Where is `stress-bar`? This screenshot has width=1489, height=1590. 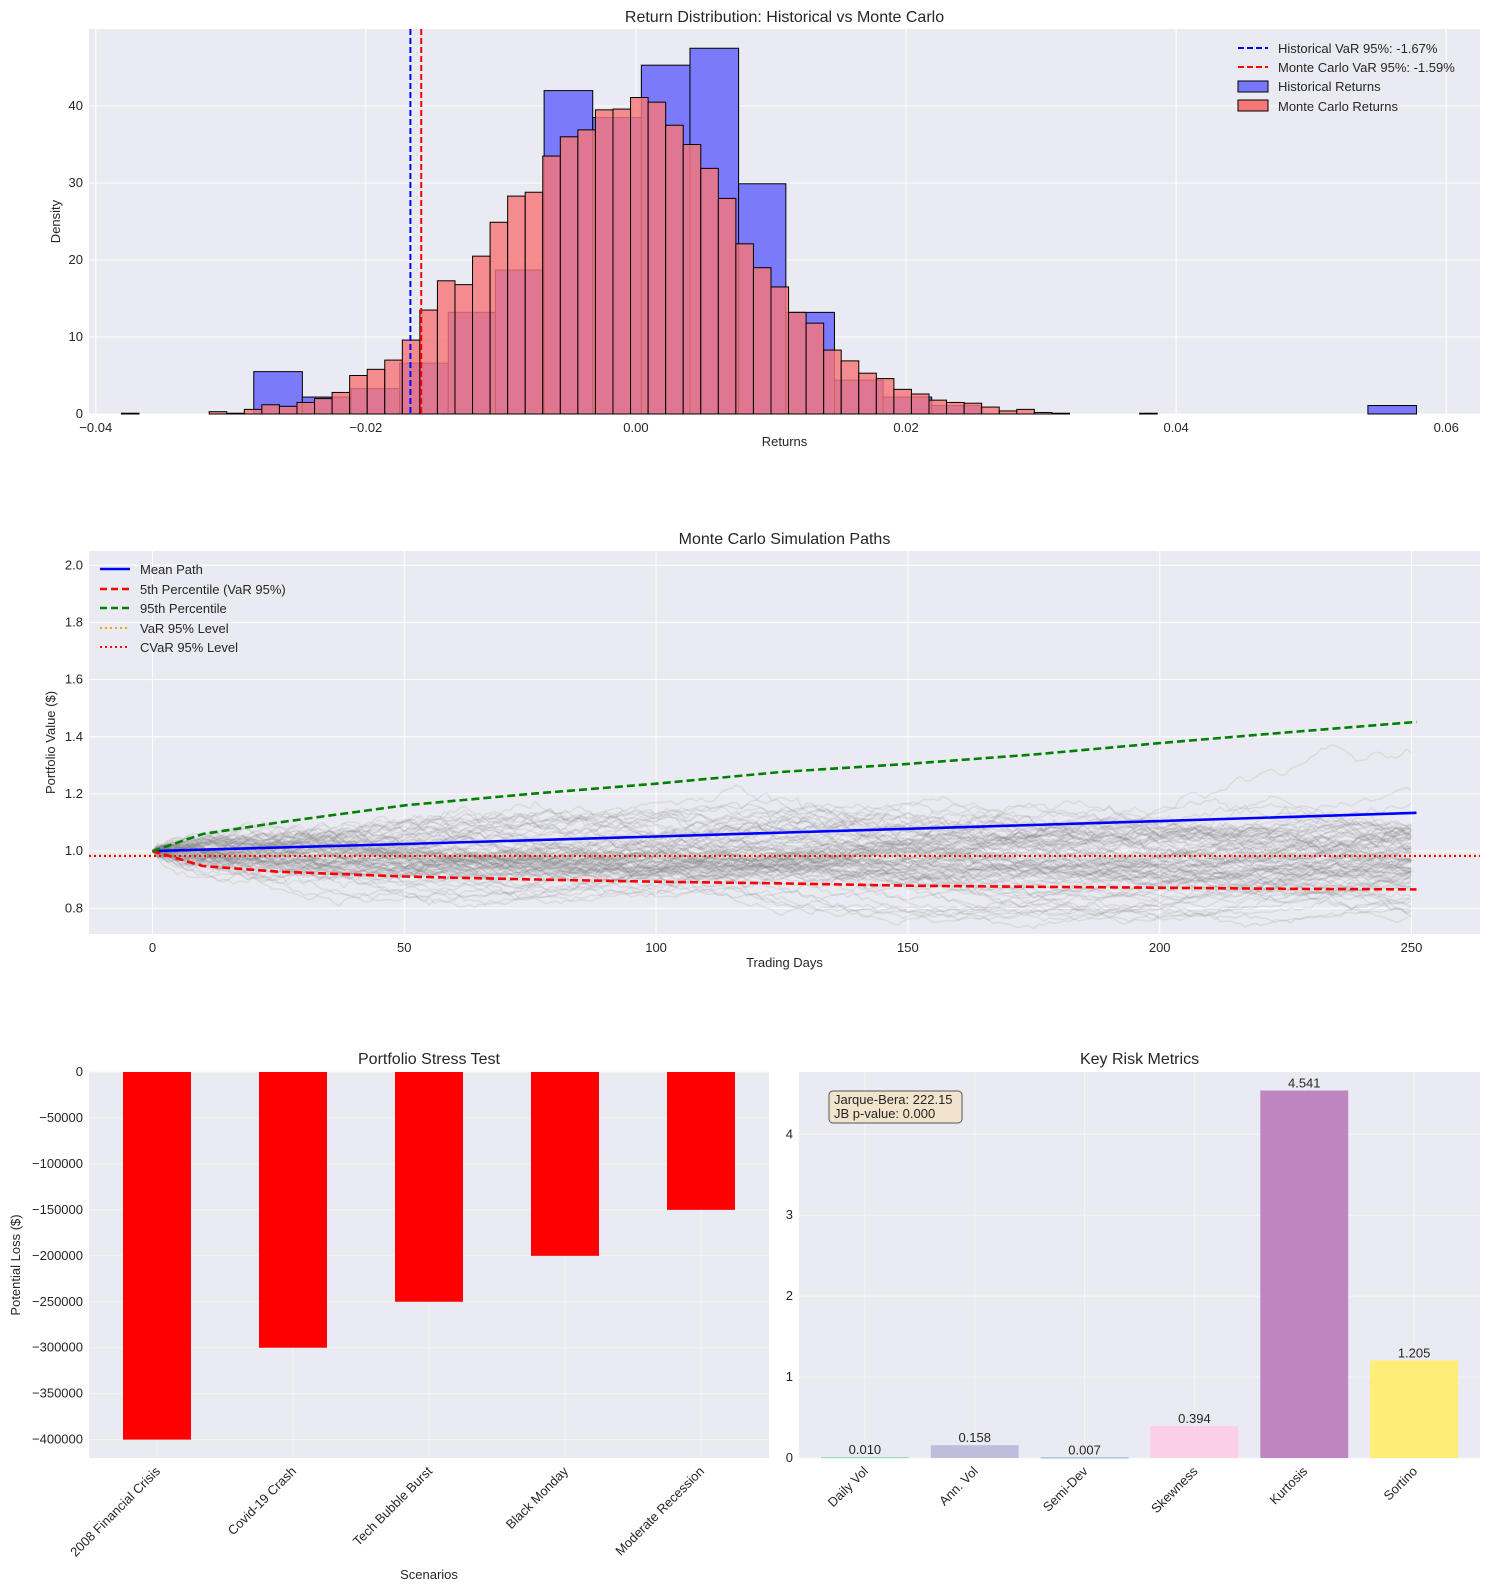
stress-bar is located at coordinates (293, 1210).